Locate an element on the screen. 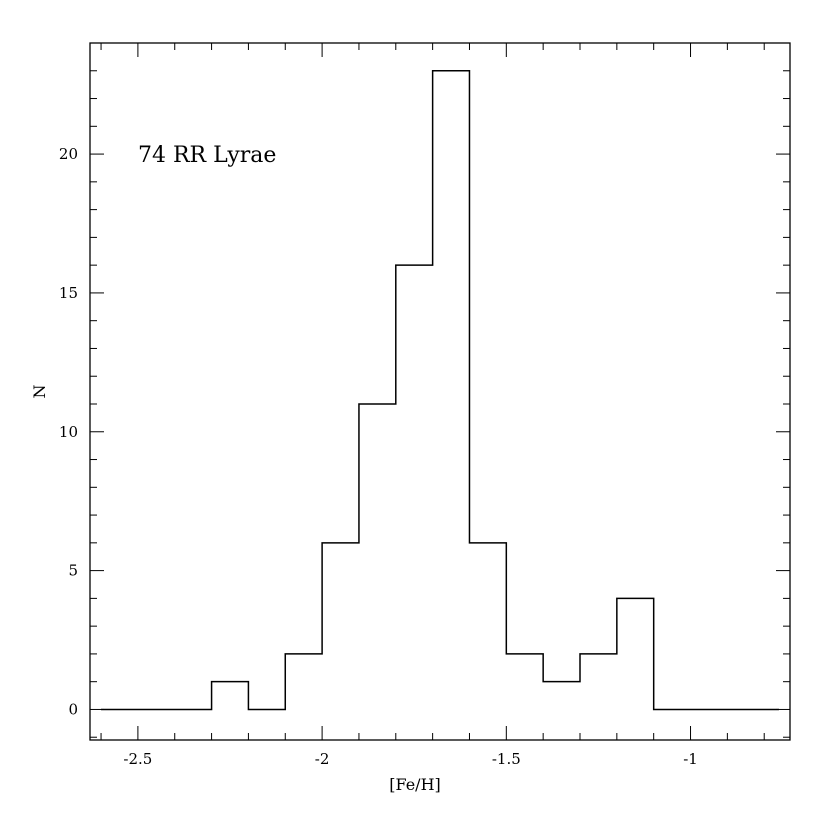  sample-annotation: 74 RR Lyrae is located at coordinates (207, 155).